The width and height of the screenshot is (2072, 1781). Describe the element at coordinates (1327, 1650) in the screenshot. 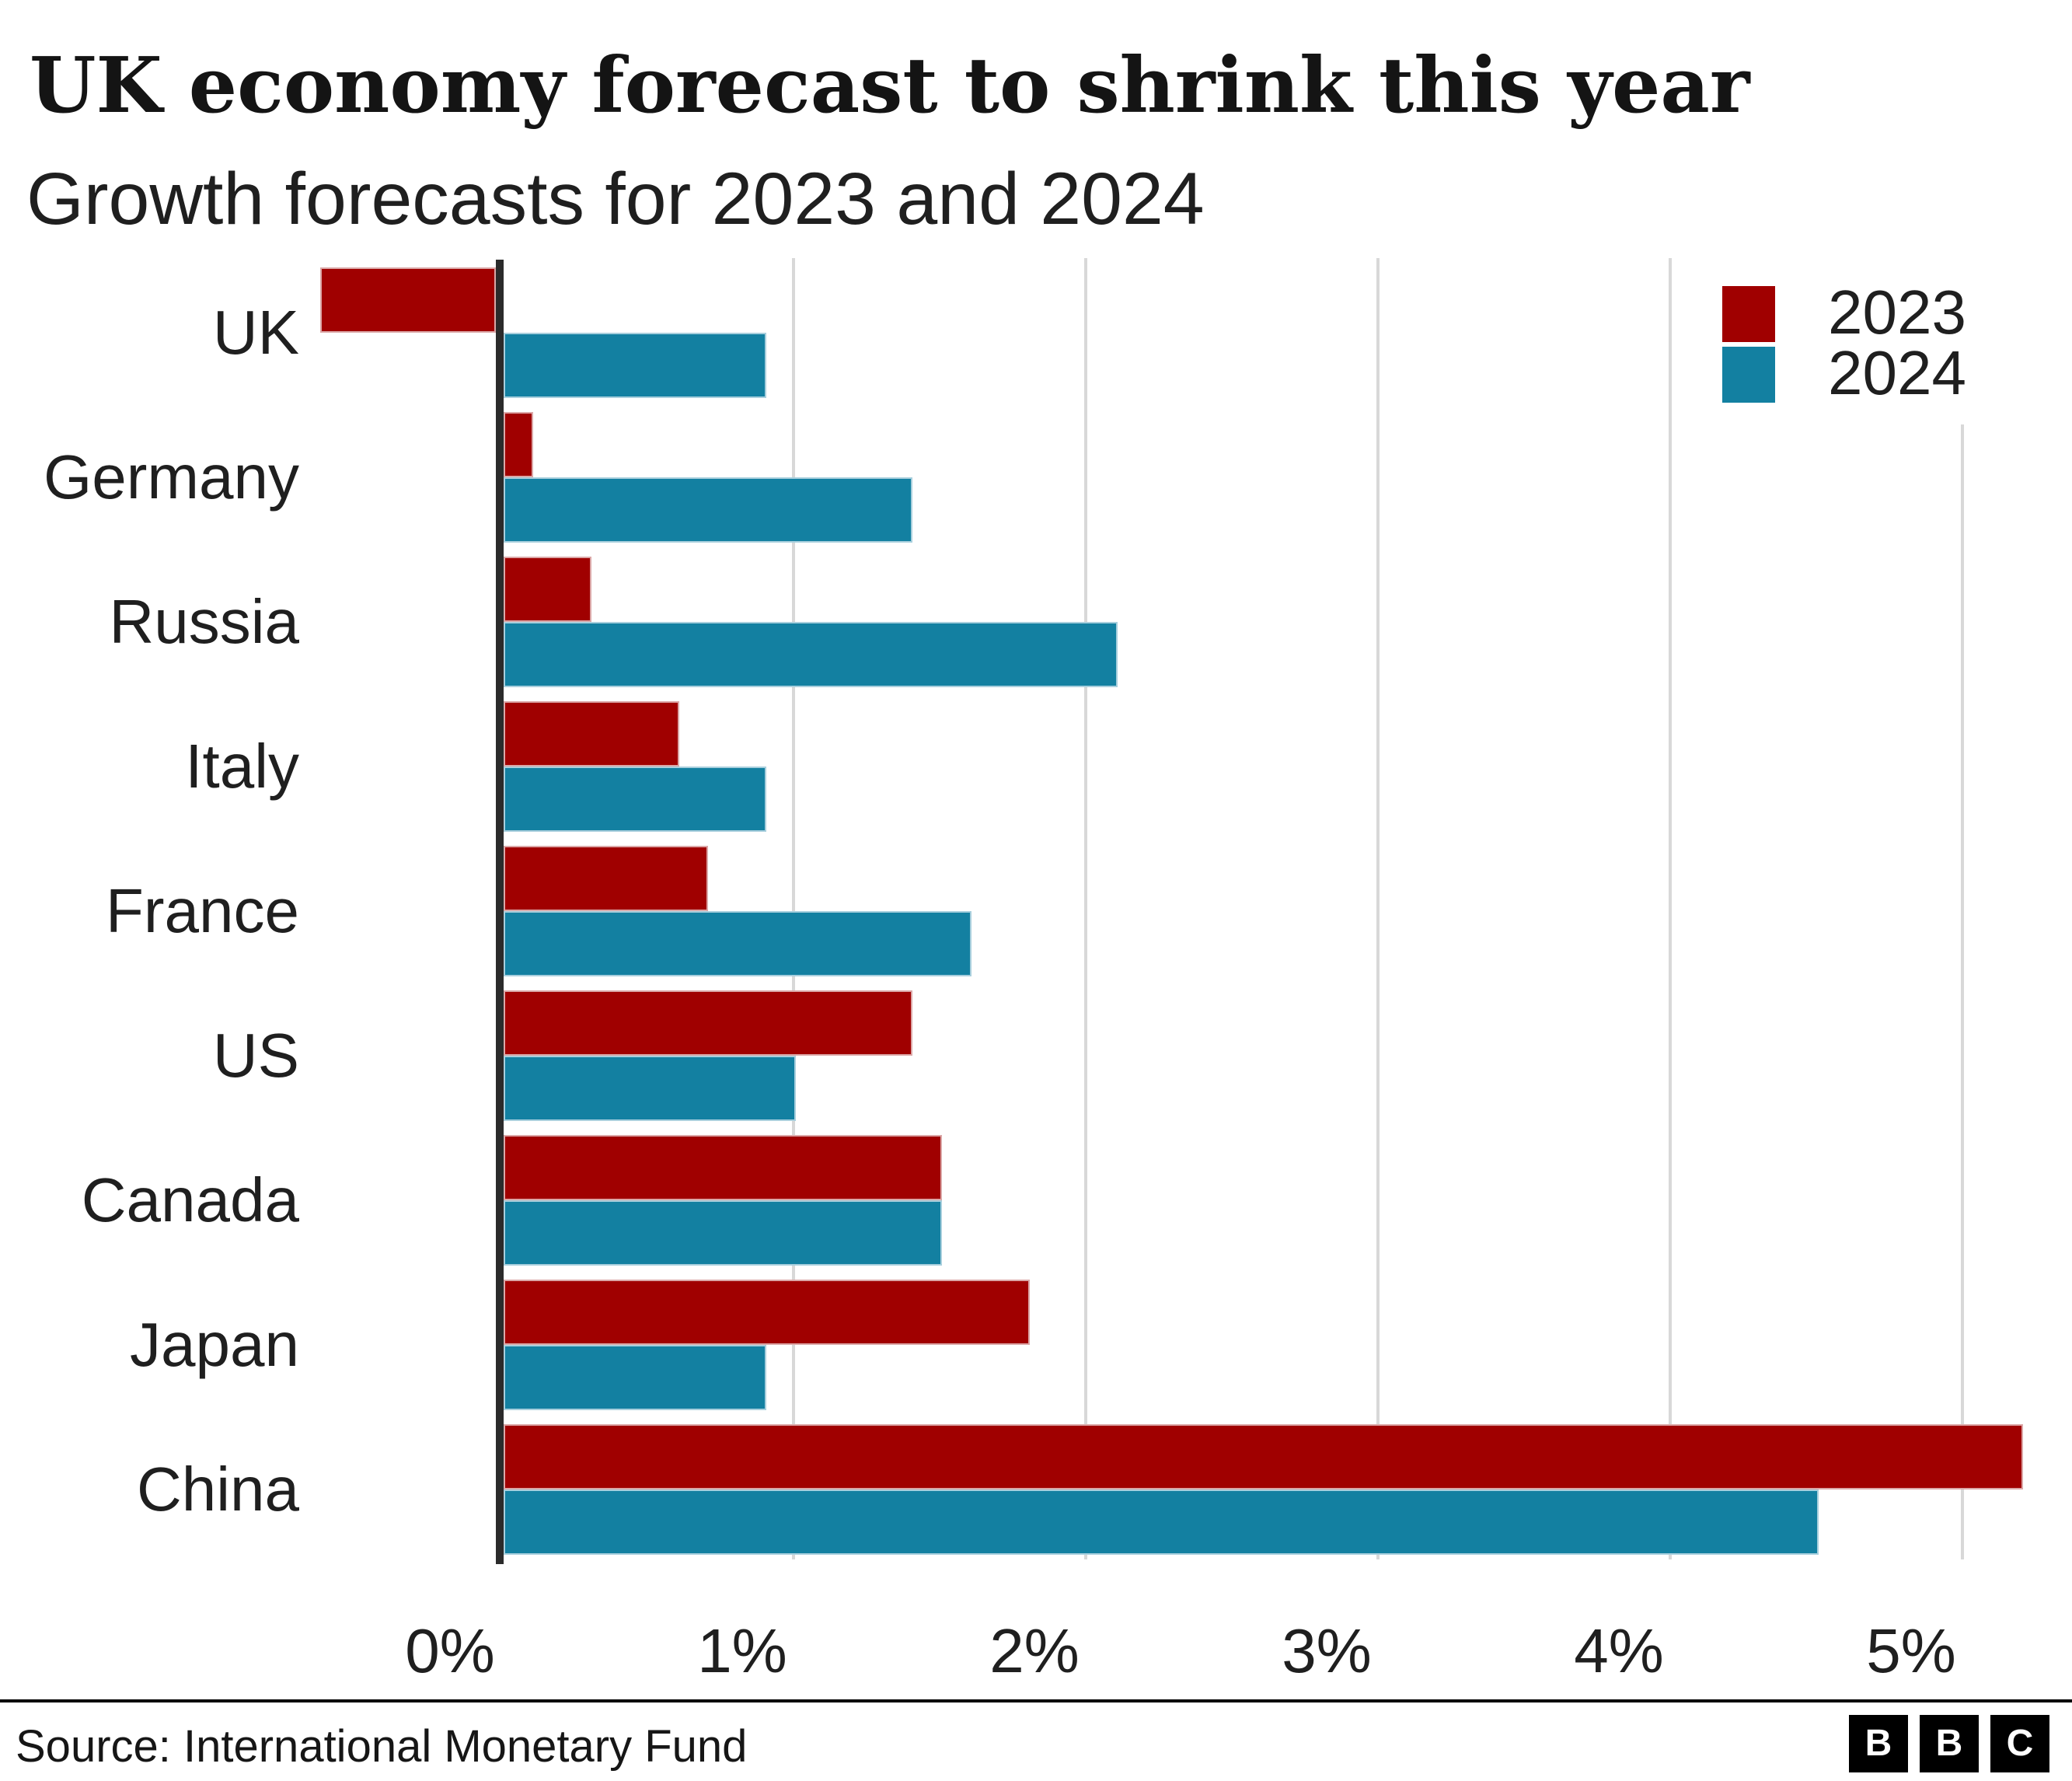

I see `x-tick-3%: 3%` at that location.